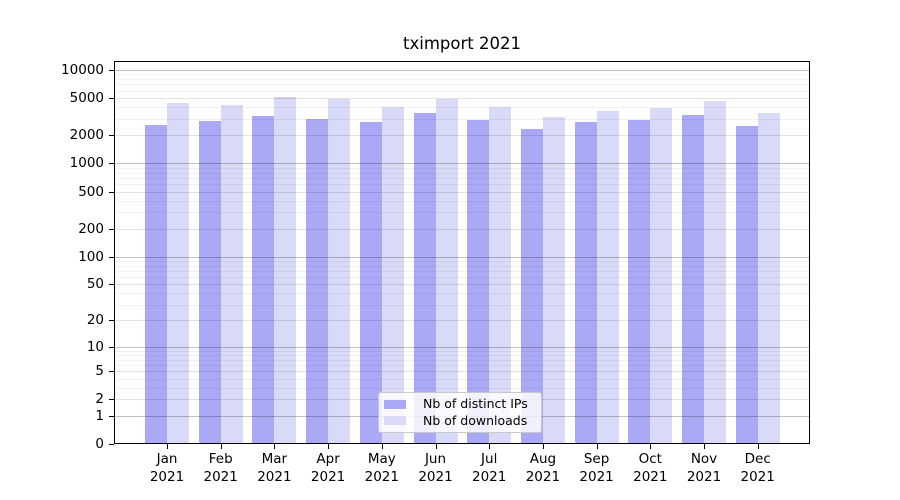  What do you see at coordinates (99, 371) in the screenshot?
I see `y-tick-label-5: 5` at bounding box center [99, 371].